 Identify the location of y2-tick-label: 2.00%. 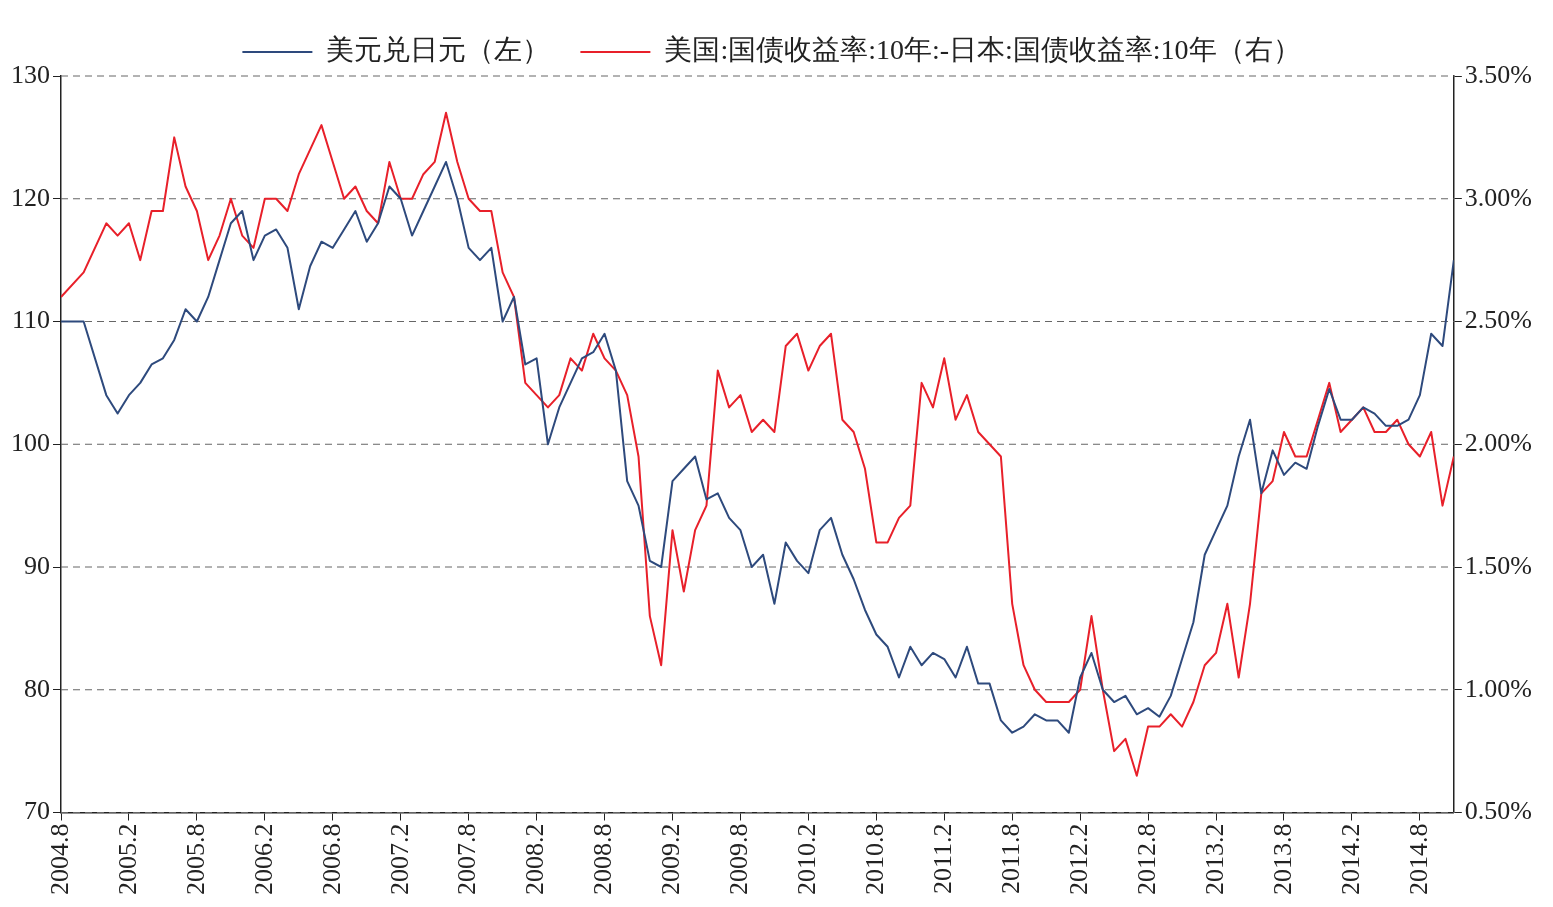
(1498, 443).